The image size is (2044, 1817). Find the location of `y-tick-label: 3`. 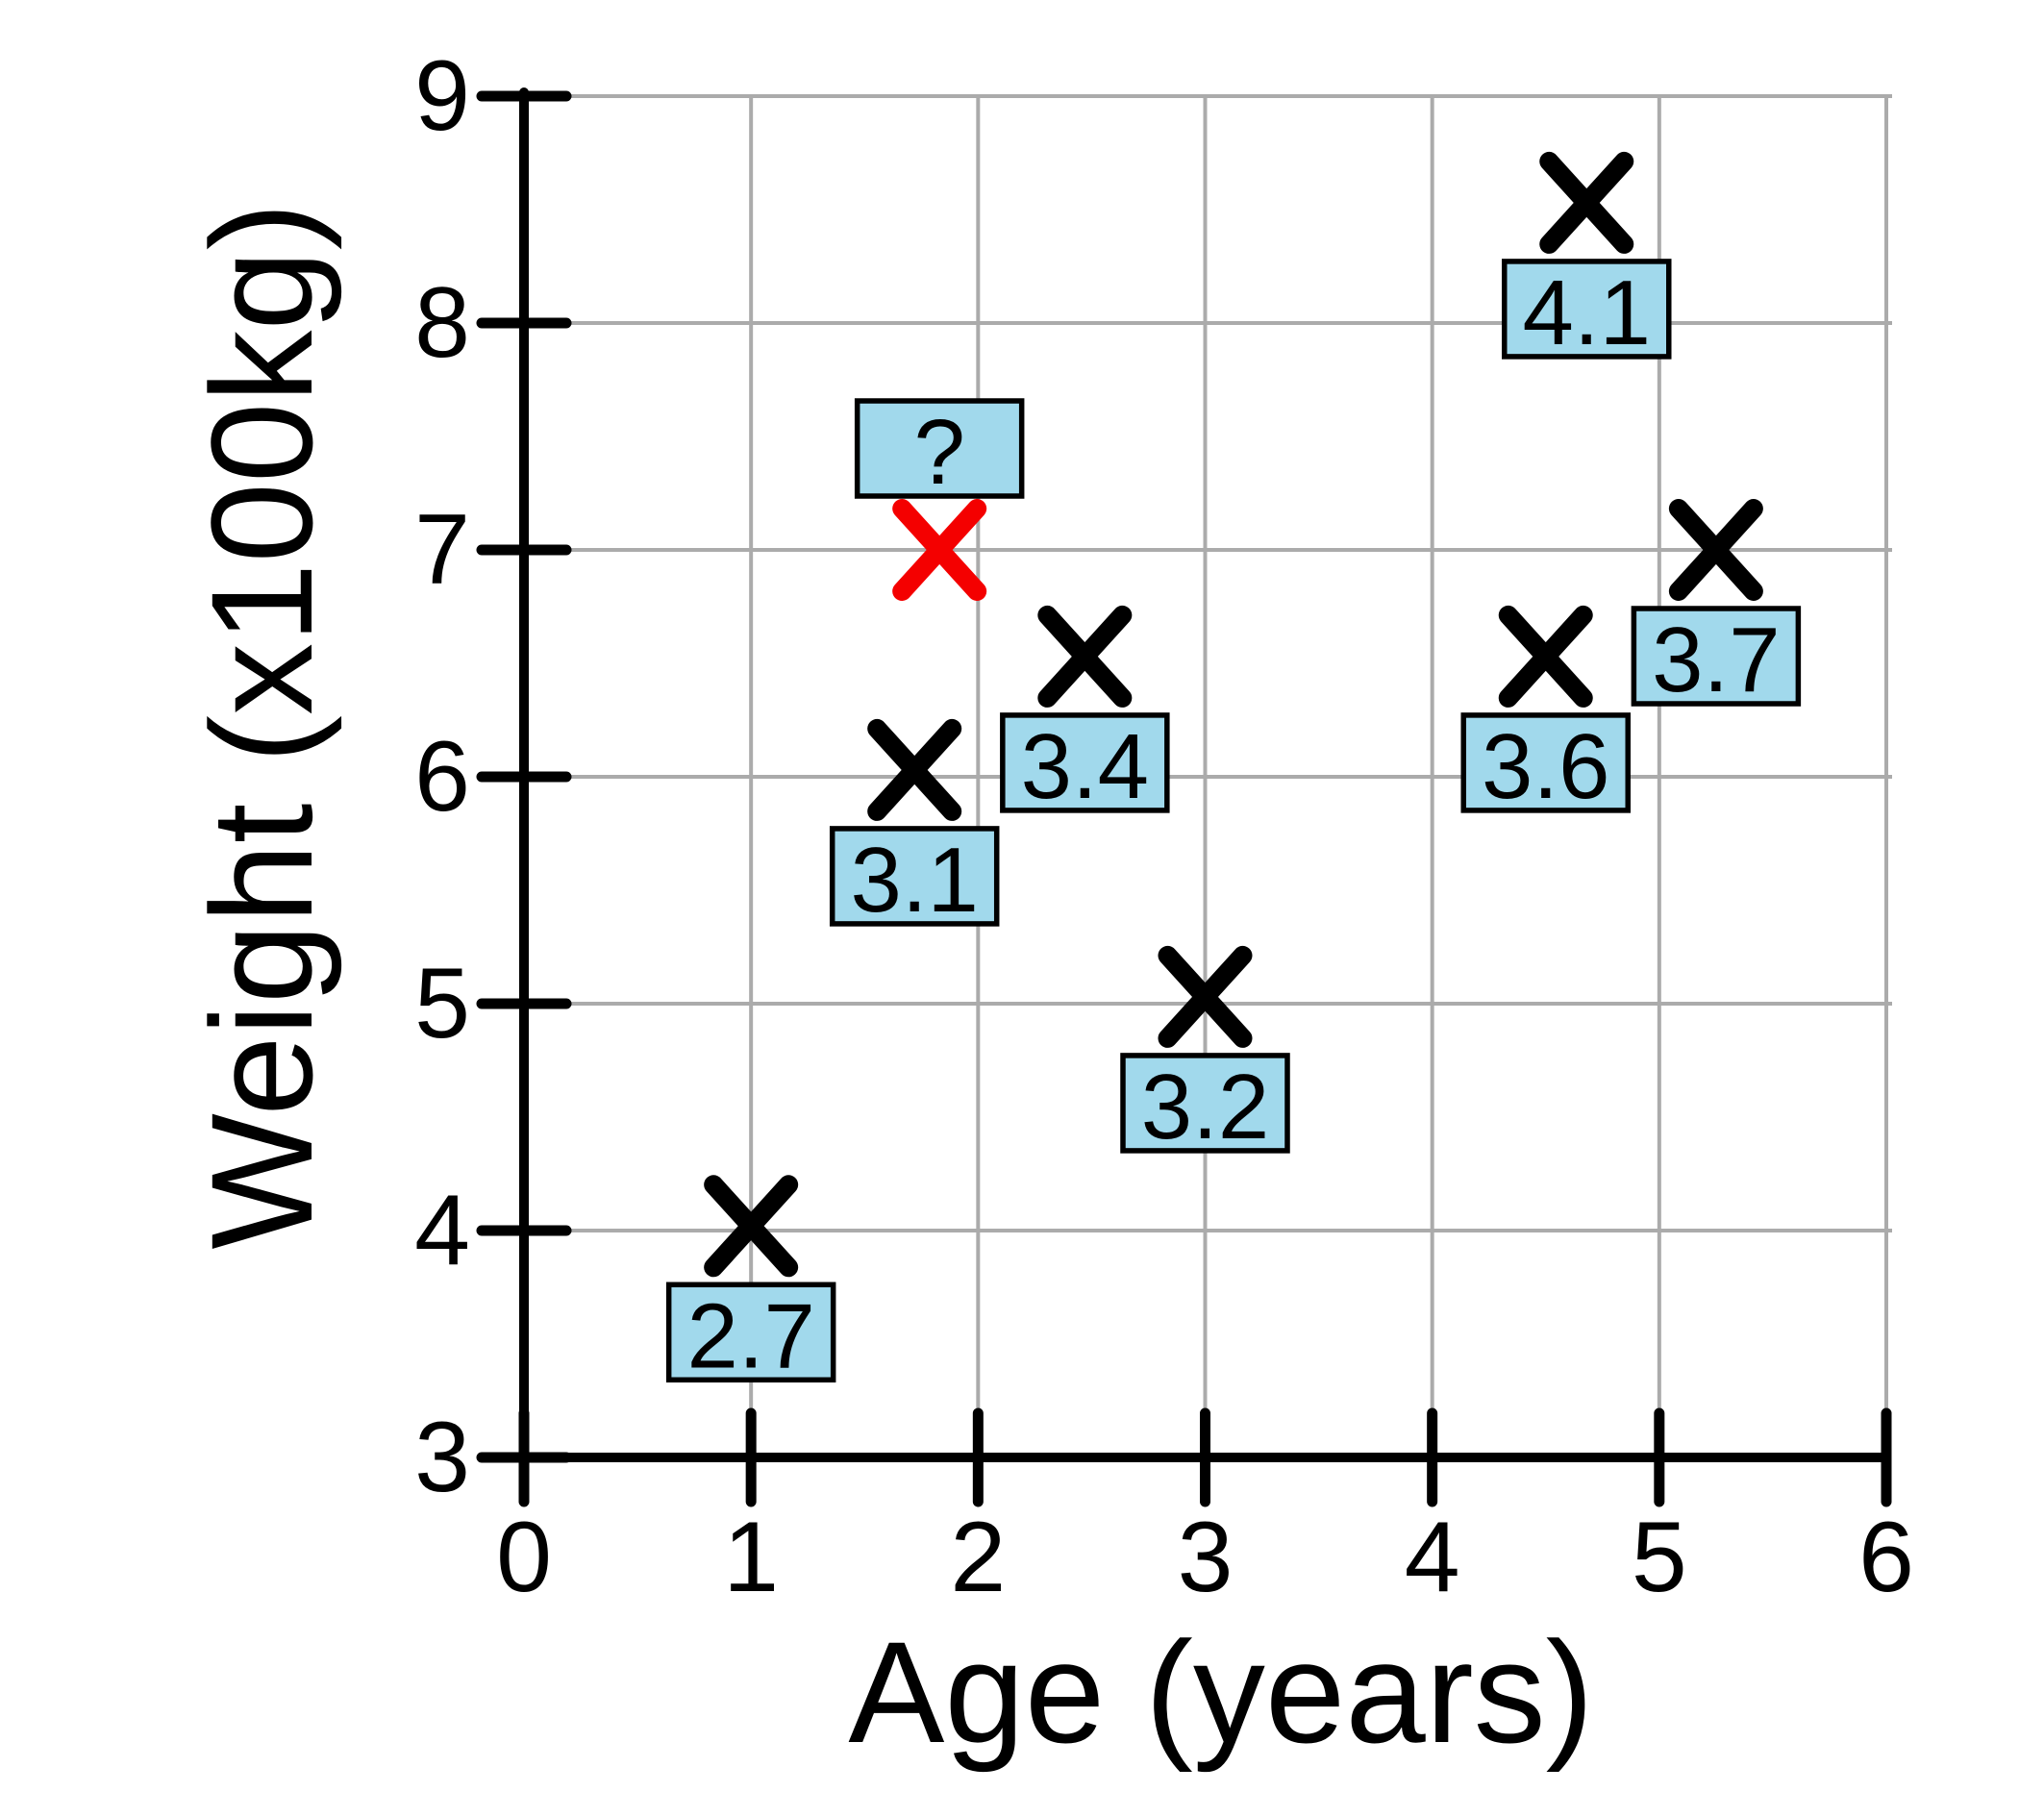

y-tick-label: 3 is located at coordinates (442, 1457).